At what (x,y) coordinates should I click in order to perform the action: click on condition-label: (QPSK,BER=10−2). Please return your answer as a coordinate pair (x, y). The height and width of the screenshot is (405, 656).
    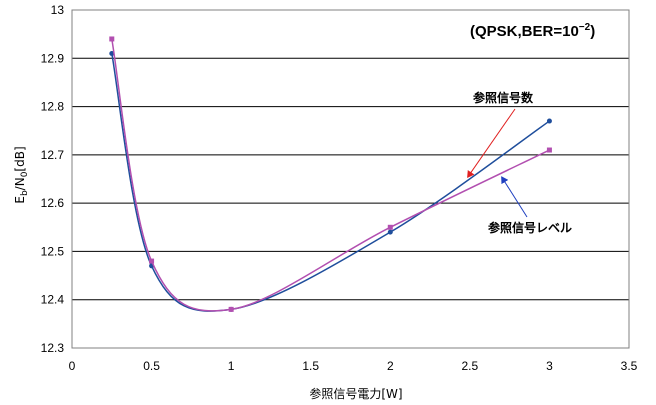
    Looking at the image, I should click on (532, 31).